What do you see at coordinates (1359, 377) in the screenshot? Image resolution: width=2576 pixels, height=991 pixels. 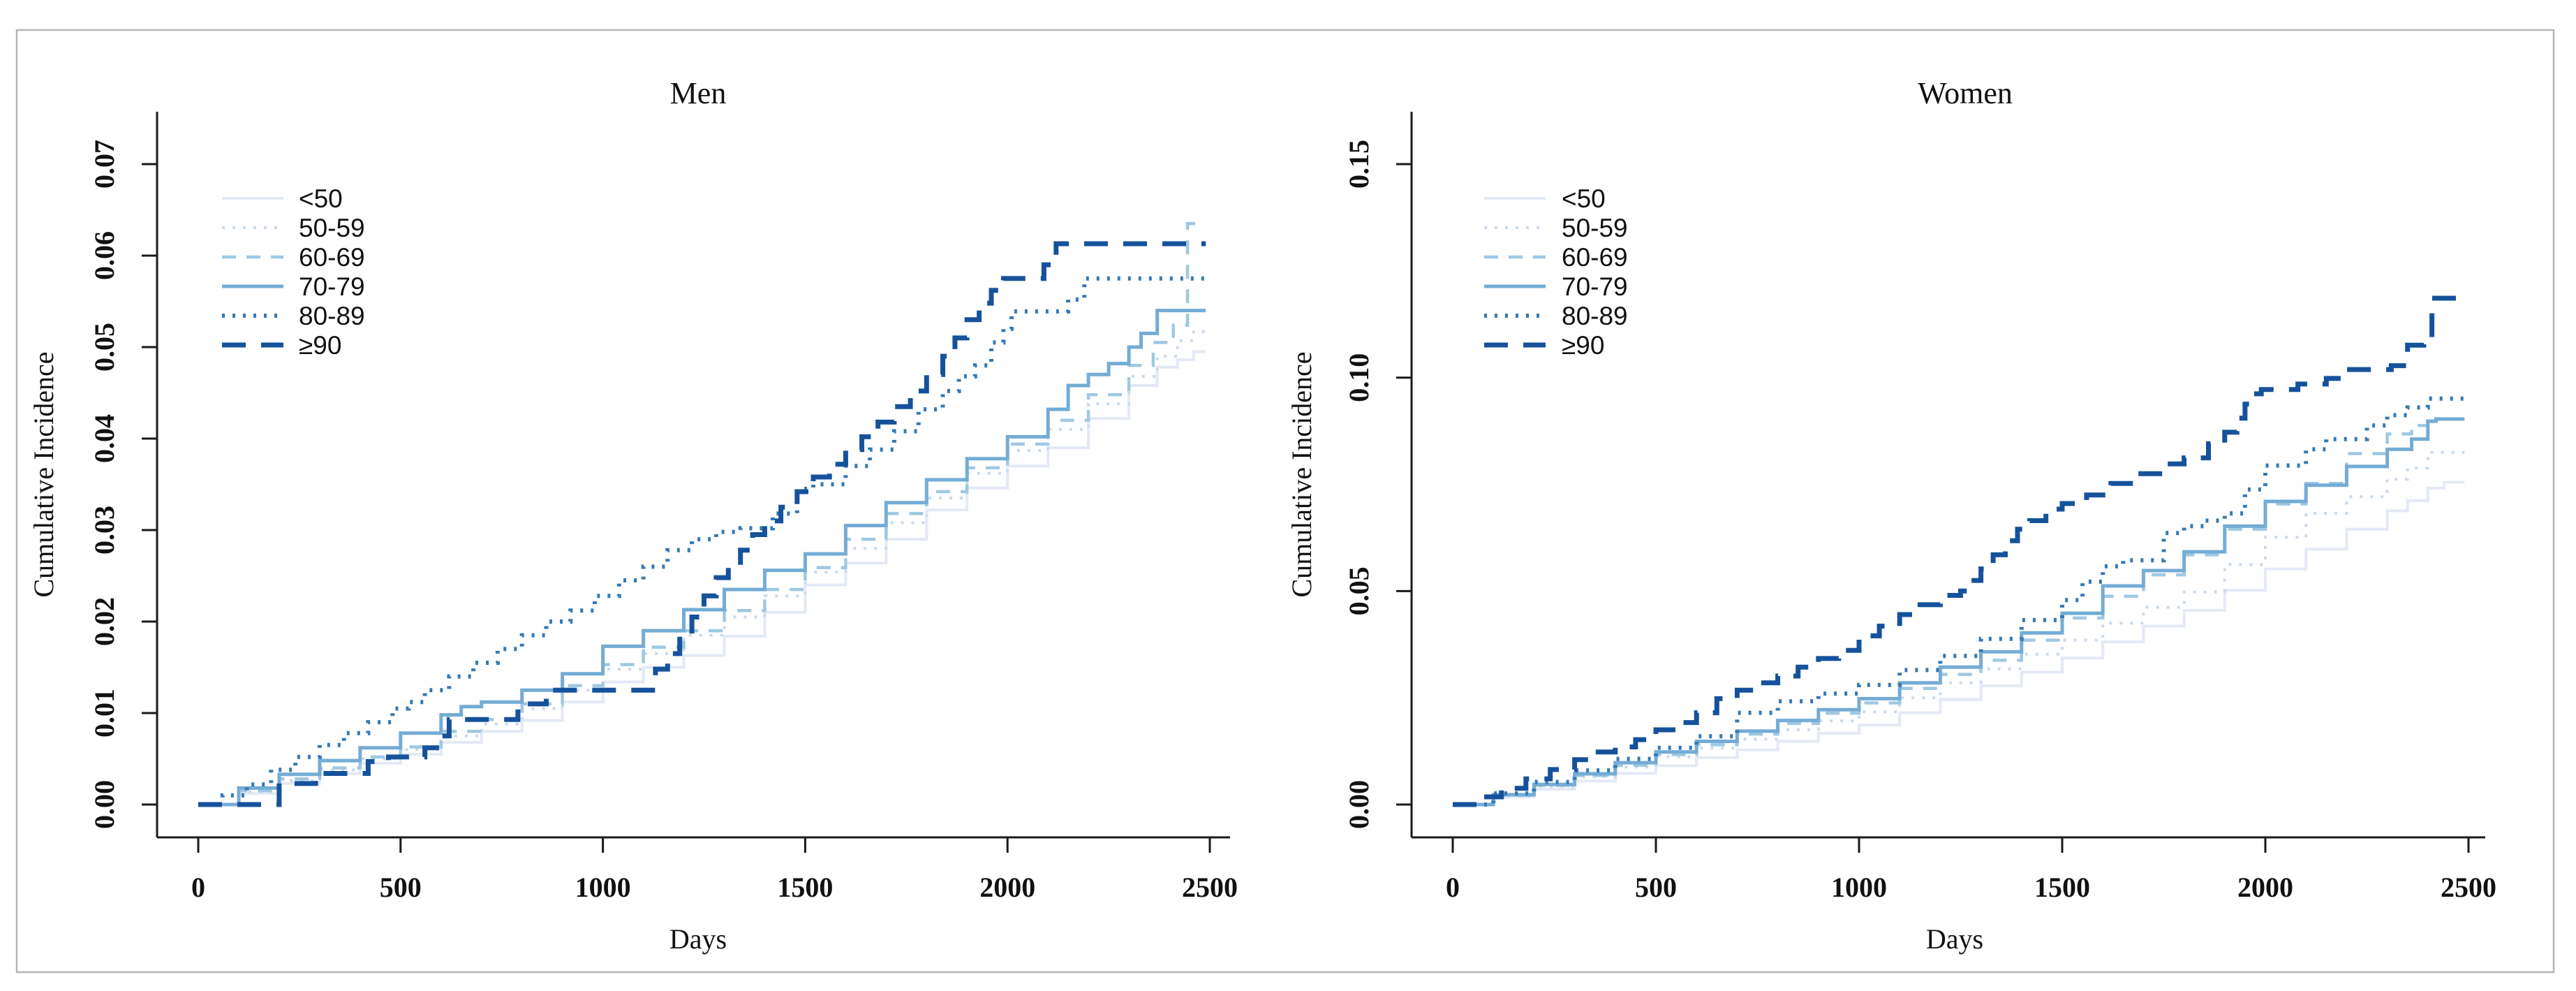 I see `women-y-tick-label: 0.10` at bounding box center [1359, 377].